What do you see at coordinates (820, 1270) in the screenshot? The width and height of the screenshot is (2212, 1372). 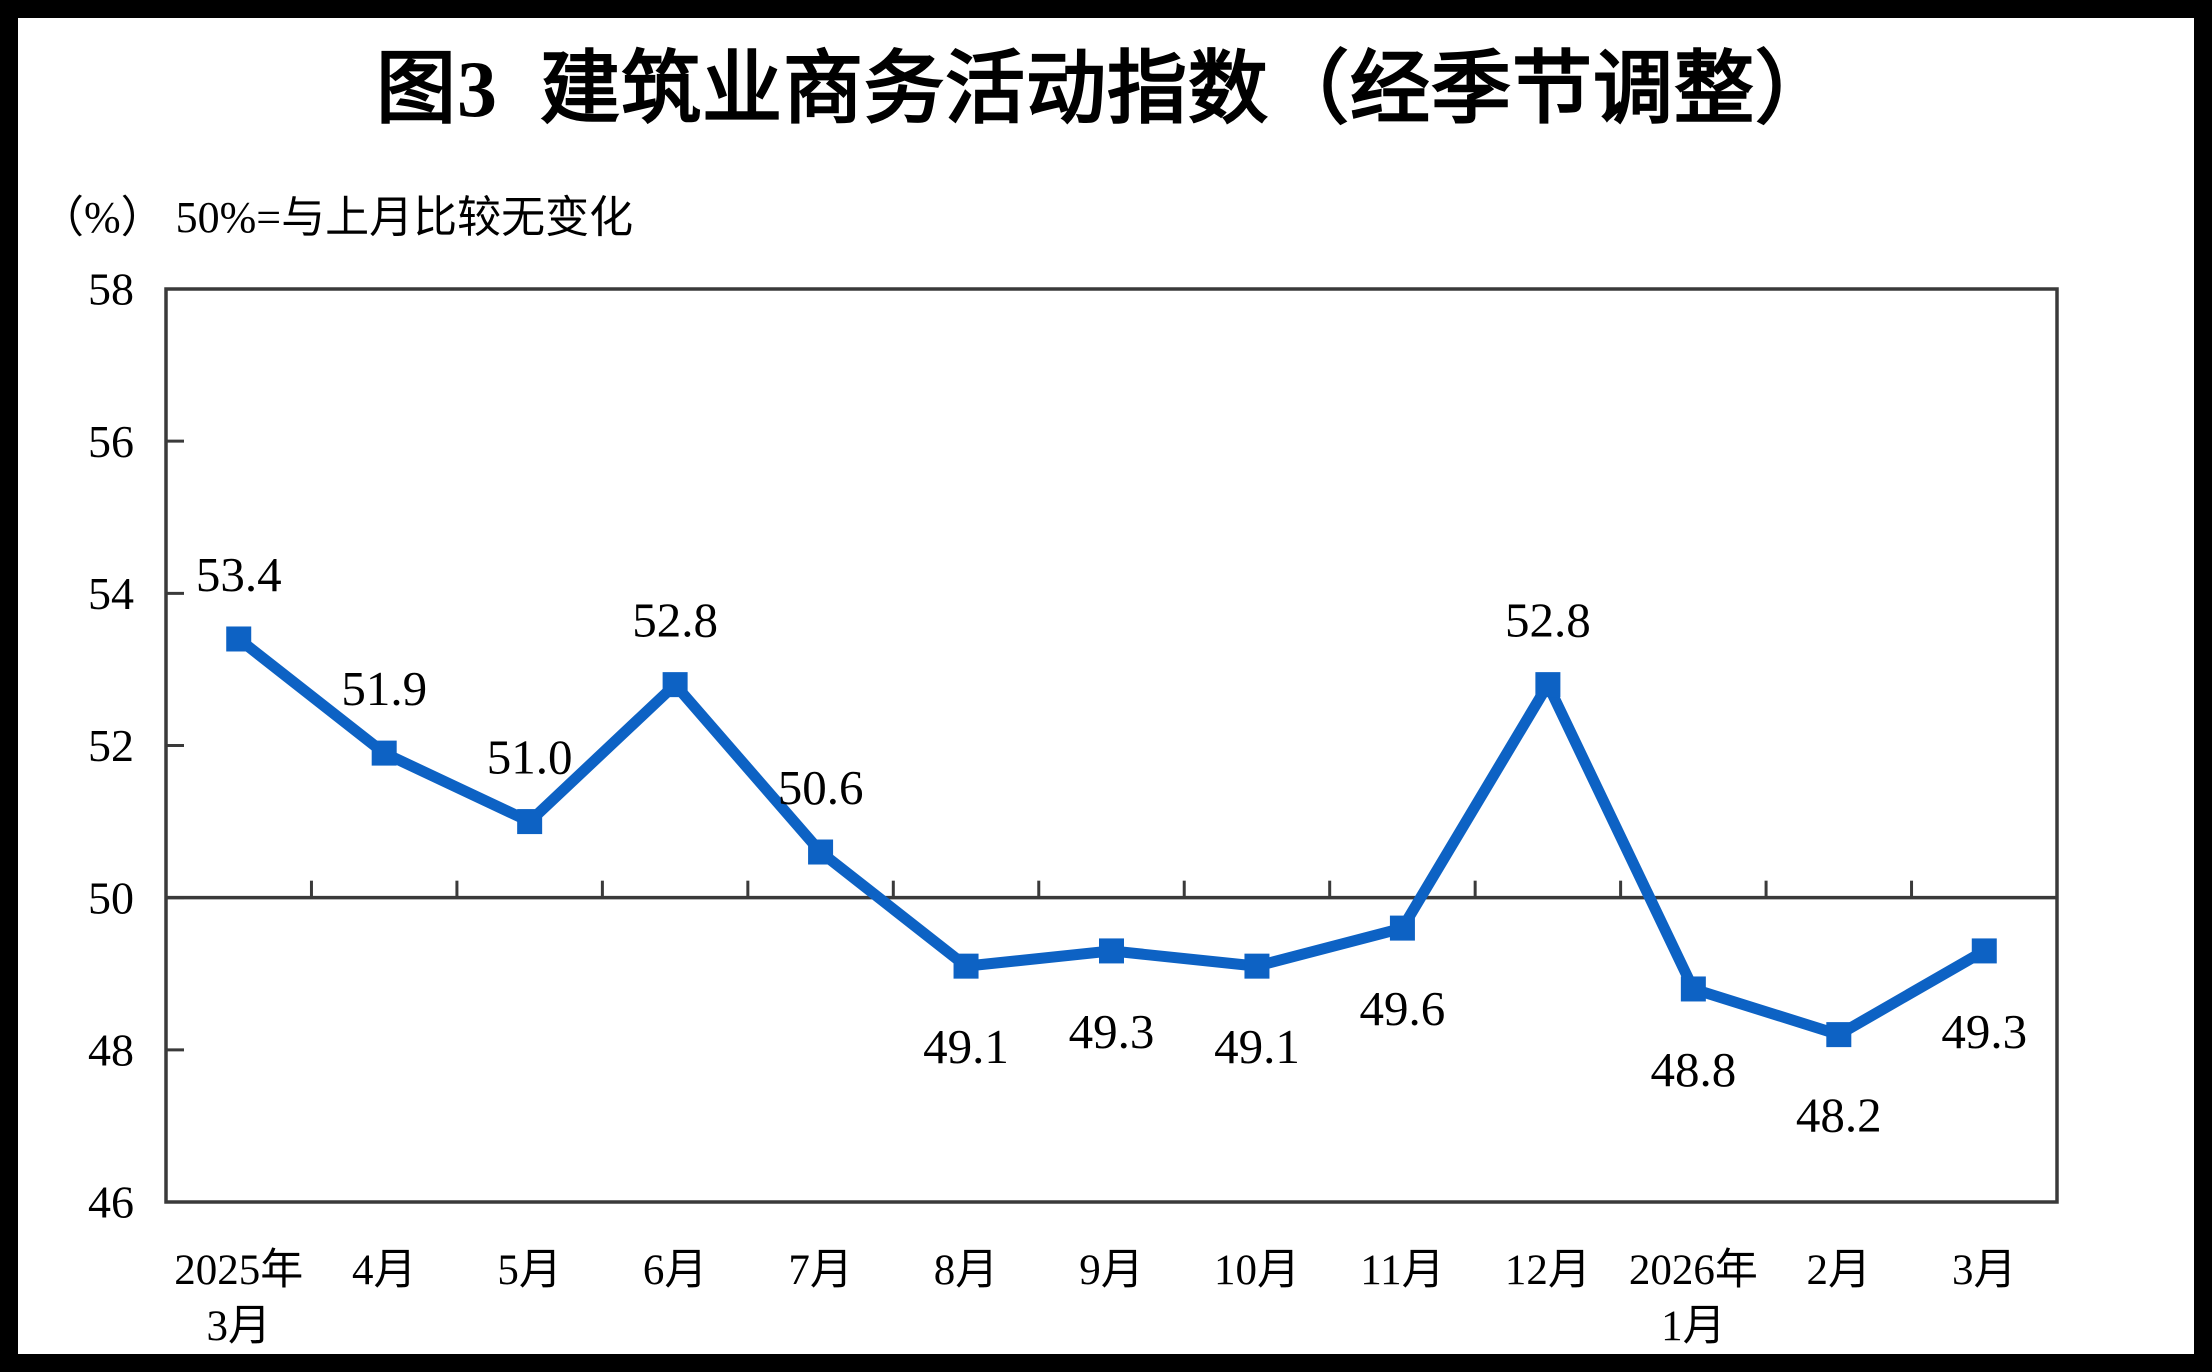 I see `x-axis-label: 7月` at bounding box center [820, 1270].